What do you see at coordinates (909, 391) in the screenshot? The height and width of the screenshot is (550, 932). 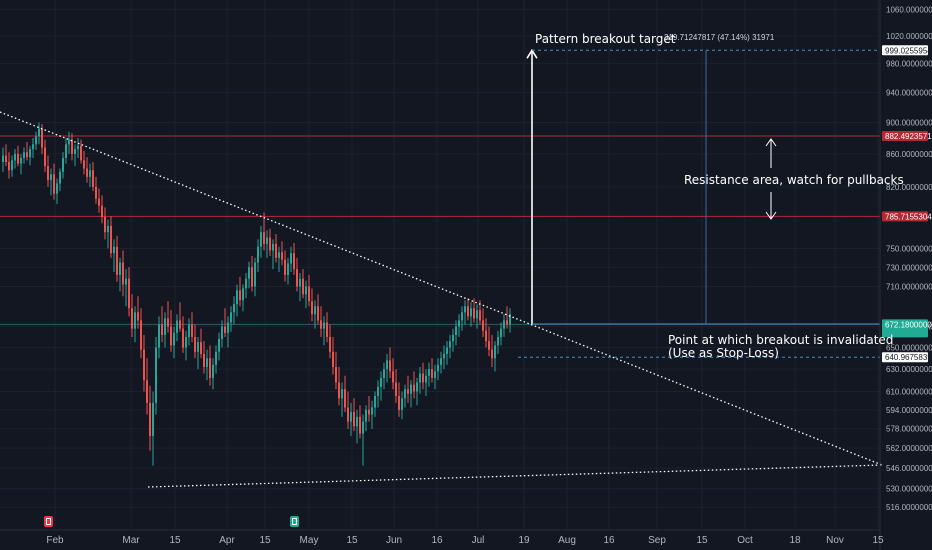 I see `y-tick-label: 610.00000000` at bounding box center [909, 391].